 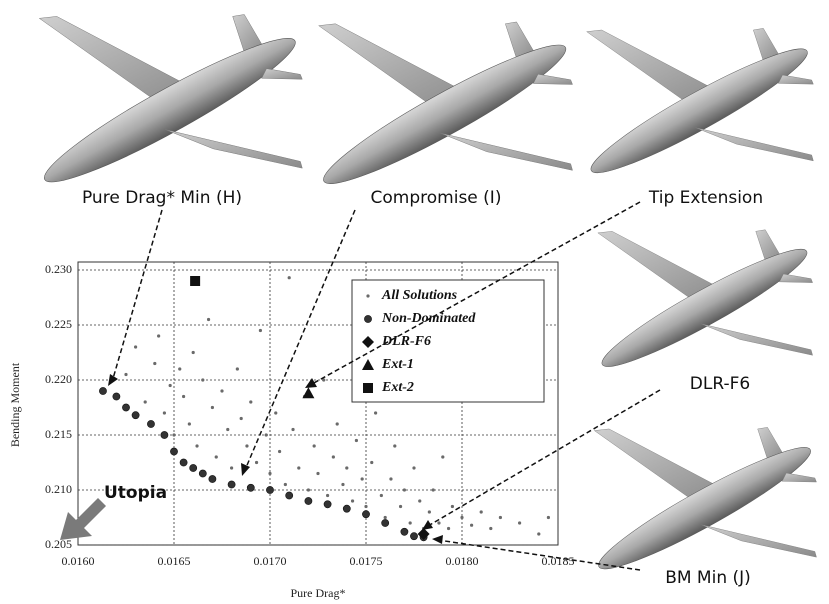 What do you see at coordinates (58, 434) in the screenshot?
I see `y-tick-label: 0.215` at bounding box center [58, 434].